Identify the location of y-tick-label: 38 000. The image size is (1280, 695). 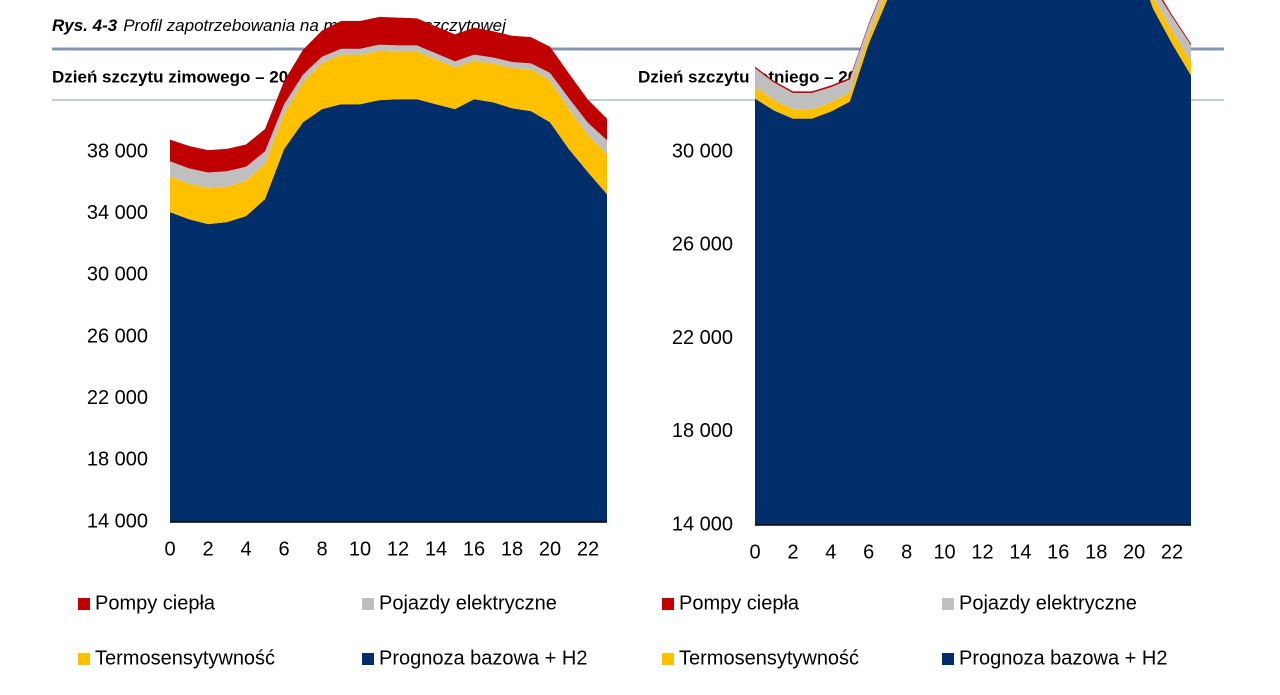
(117, 151).